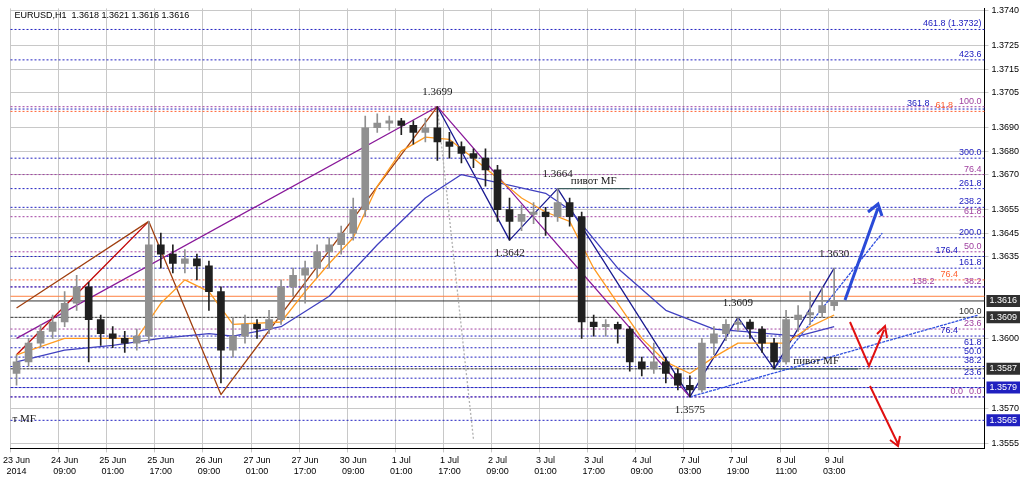 The width and height of the screenshot is (1024, 482). I want to click on ref-line-label: 1.3565, so click(1003, 419).